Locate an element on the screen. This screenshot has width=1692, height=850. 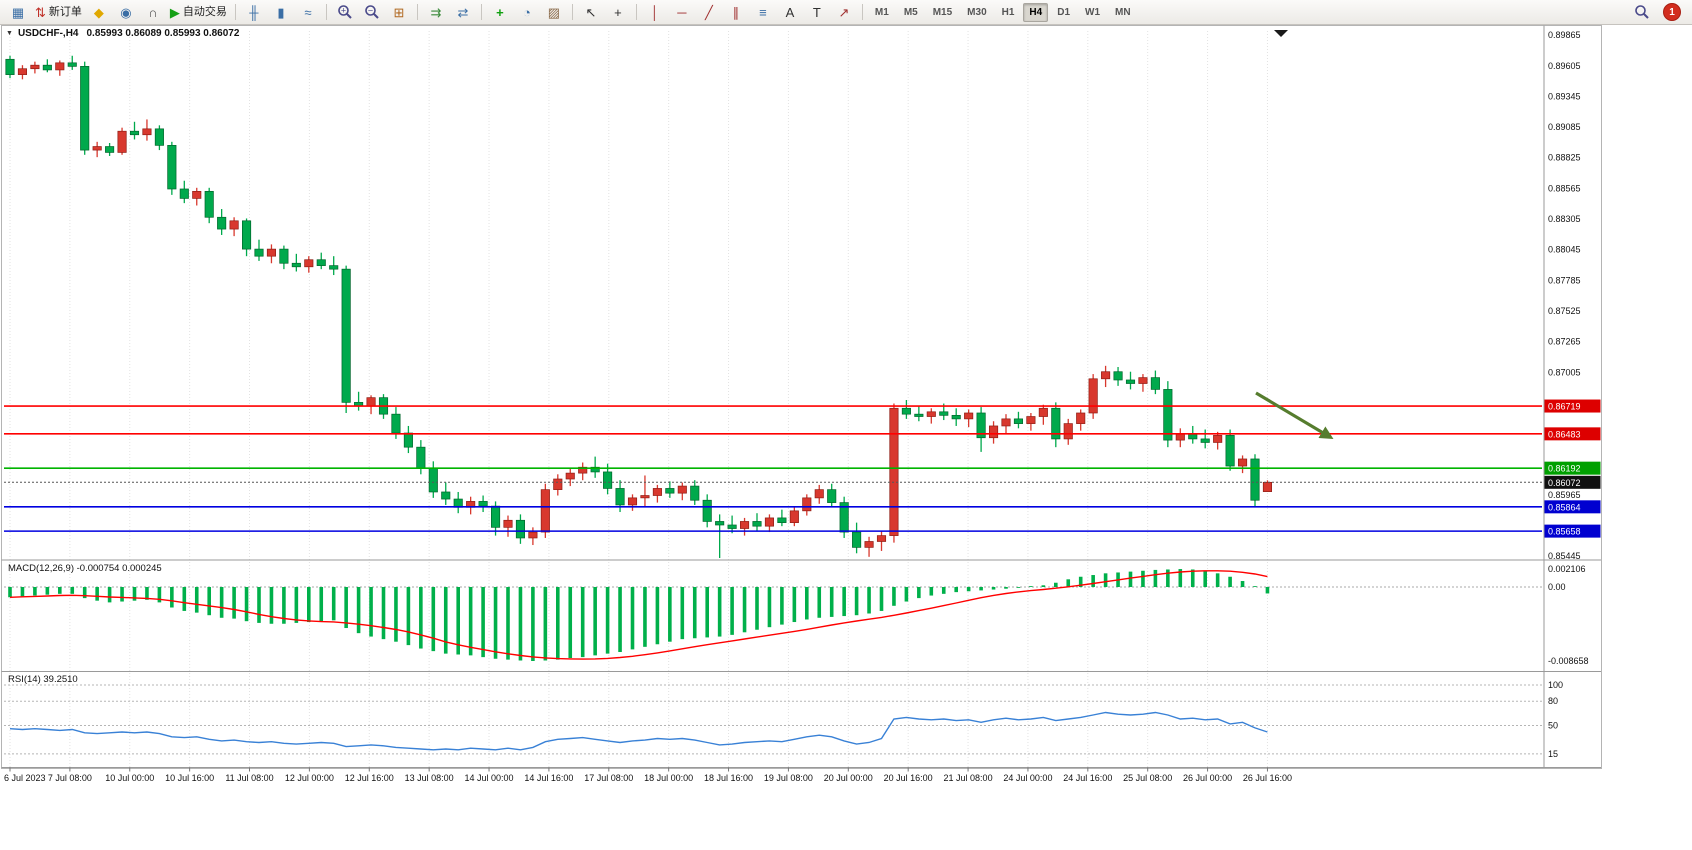
svg-text: 0.89605 is located at coordinates (1564, 66).